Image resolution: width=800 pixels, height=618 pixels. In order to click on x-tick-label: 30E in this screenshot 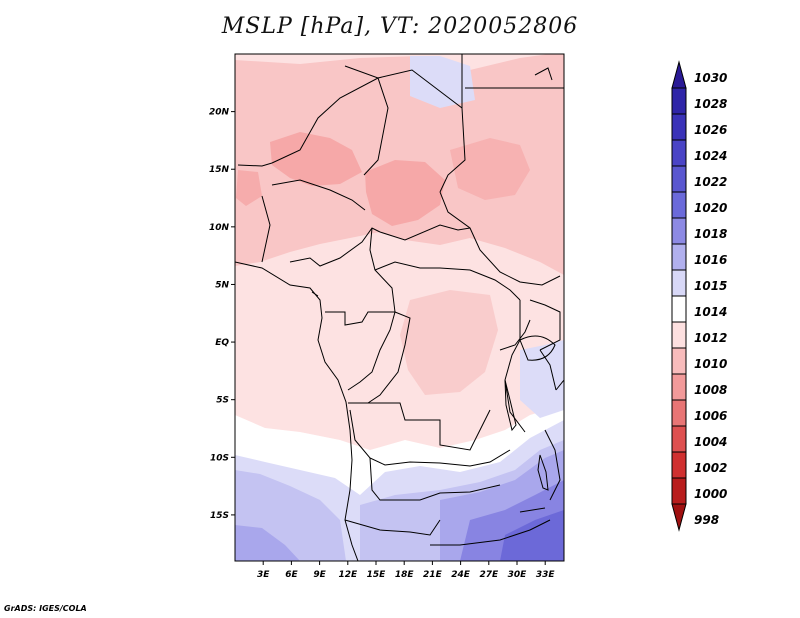, I will do `click(518, 575)`.